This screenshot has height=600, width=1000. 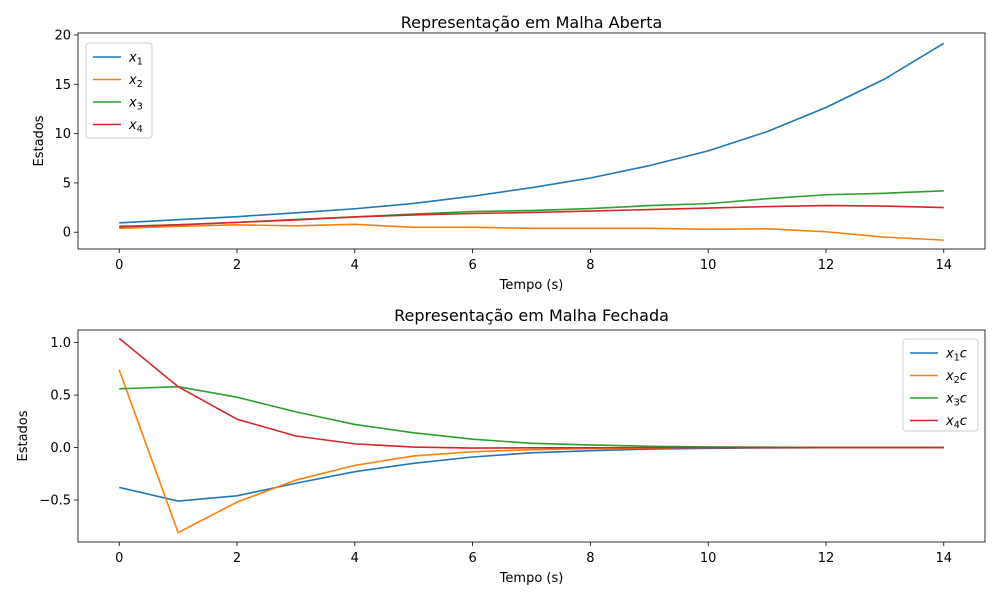 What do you see at coordinates (135, 126) in the screenshot?
I see `legend-label-x4: x4` at bounding box center [135, 126].